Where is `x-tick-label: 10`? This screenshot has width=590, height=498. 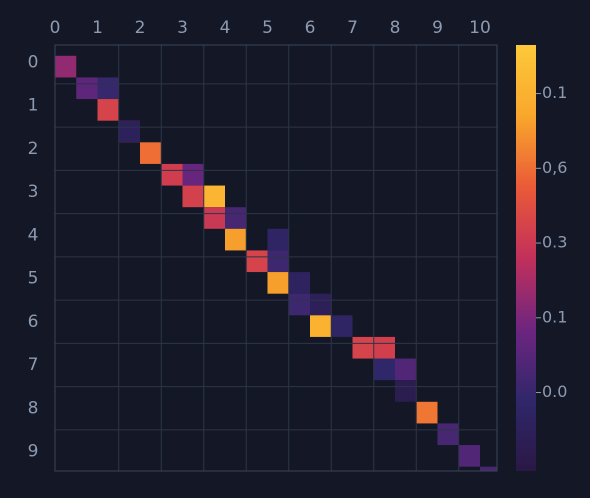
x-tick-label: 10 is located at coordinates (480, 28).